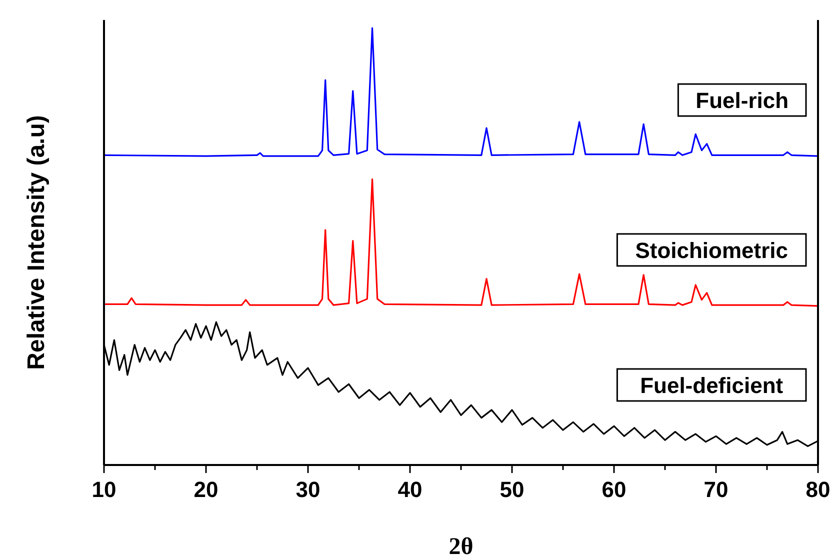 The height and width of the screenshot is (560, 835). I want to click on x-tick-label: 30, so click(308, 489).